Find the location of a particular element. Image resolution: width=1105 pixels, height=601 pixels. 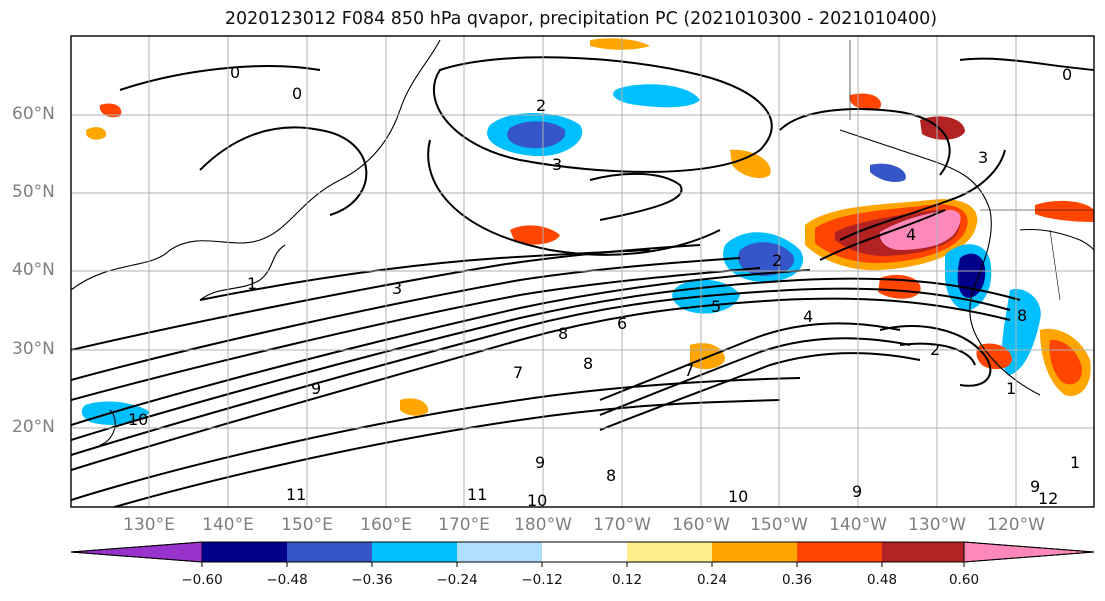

colorbar-label: −0.36 is located at coordinates (372, 580).